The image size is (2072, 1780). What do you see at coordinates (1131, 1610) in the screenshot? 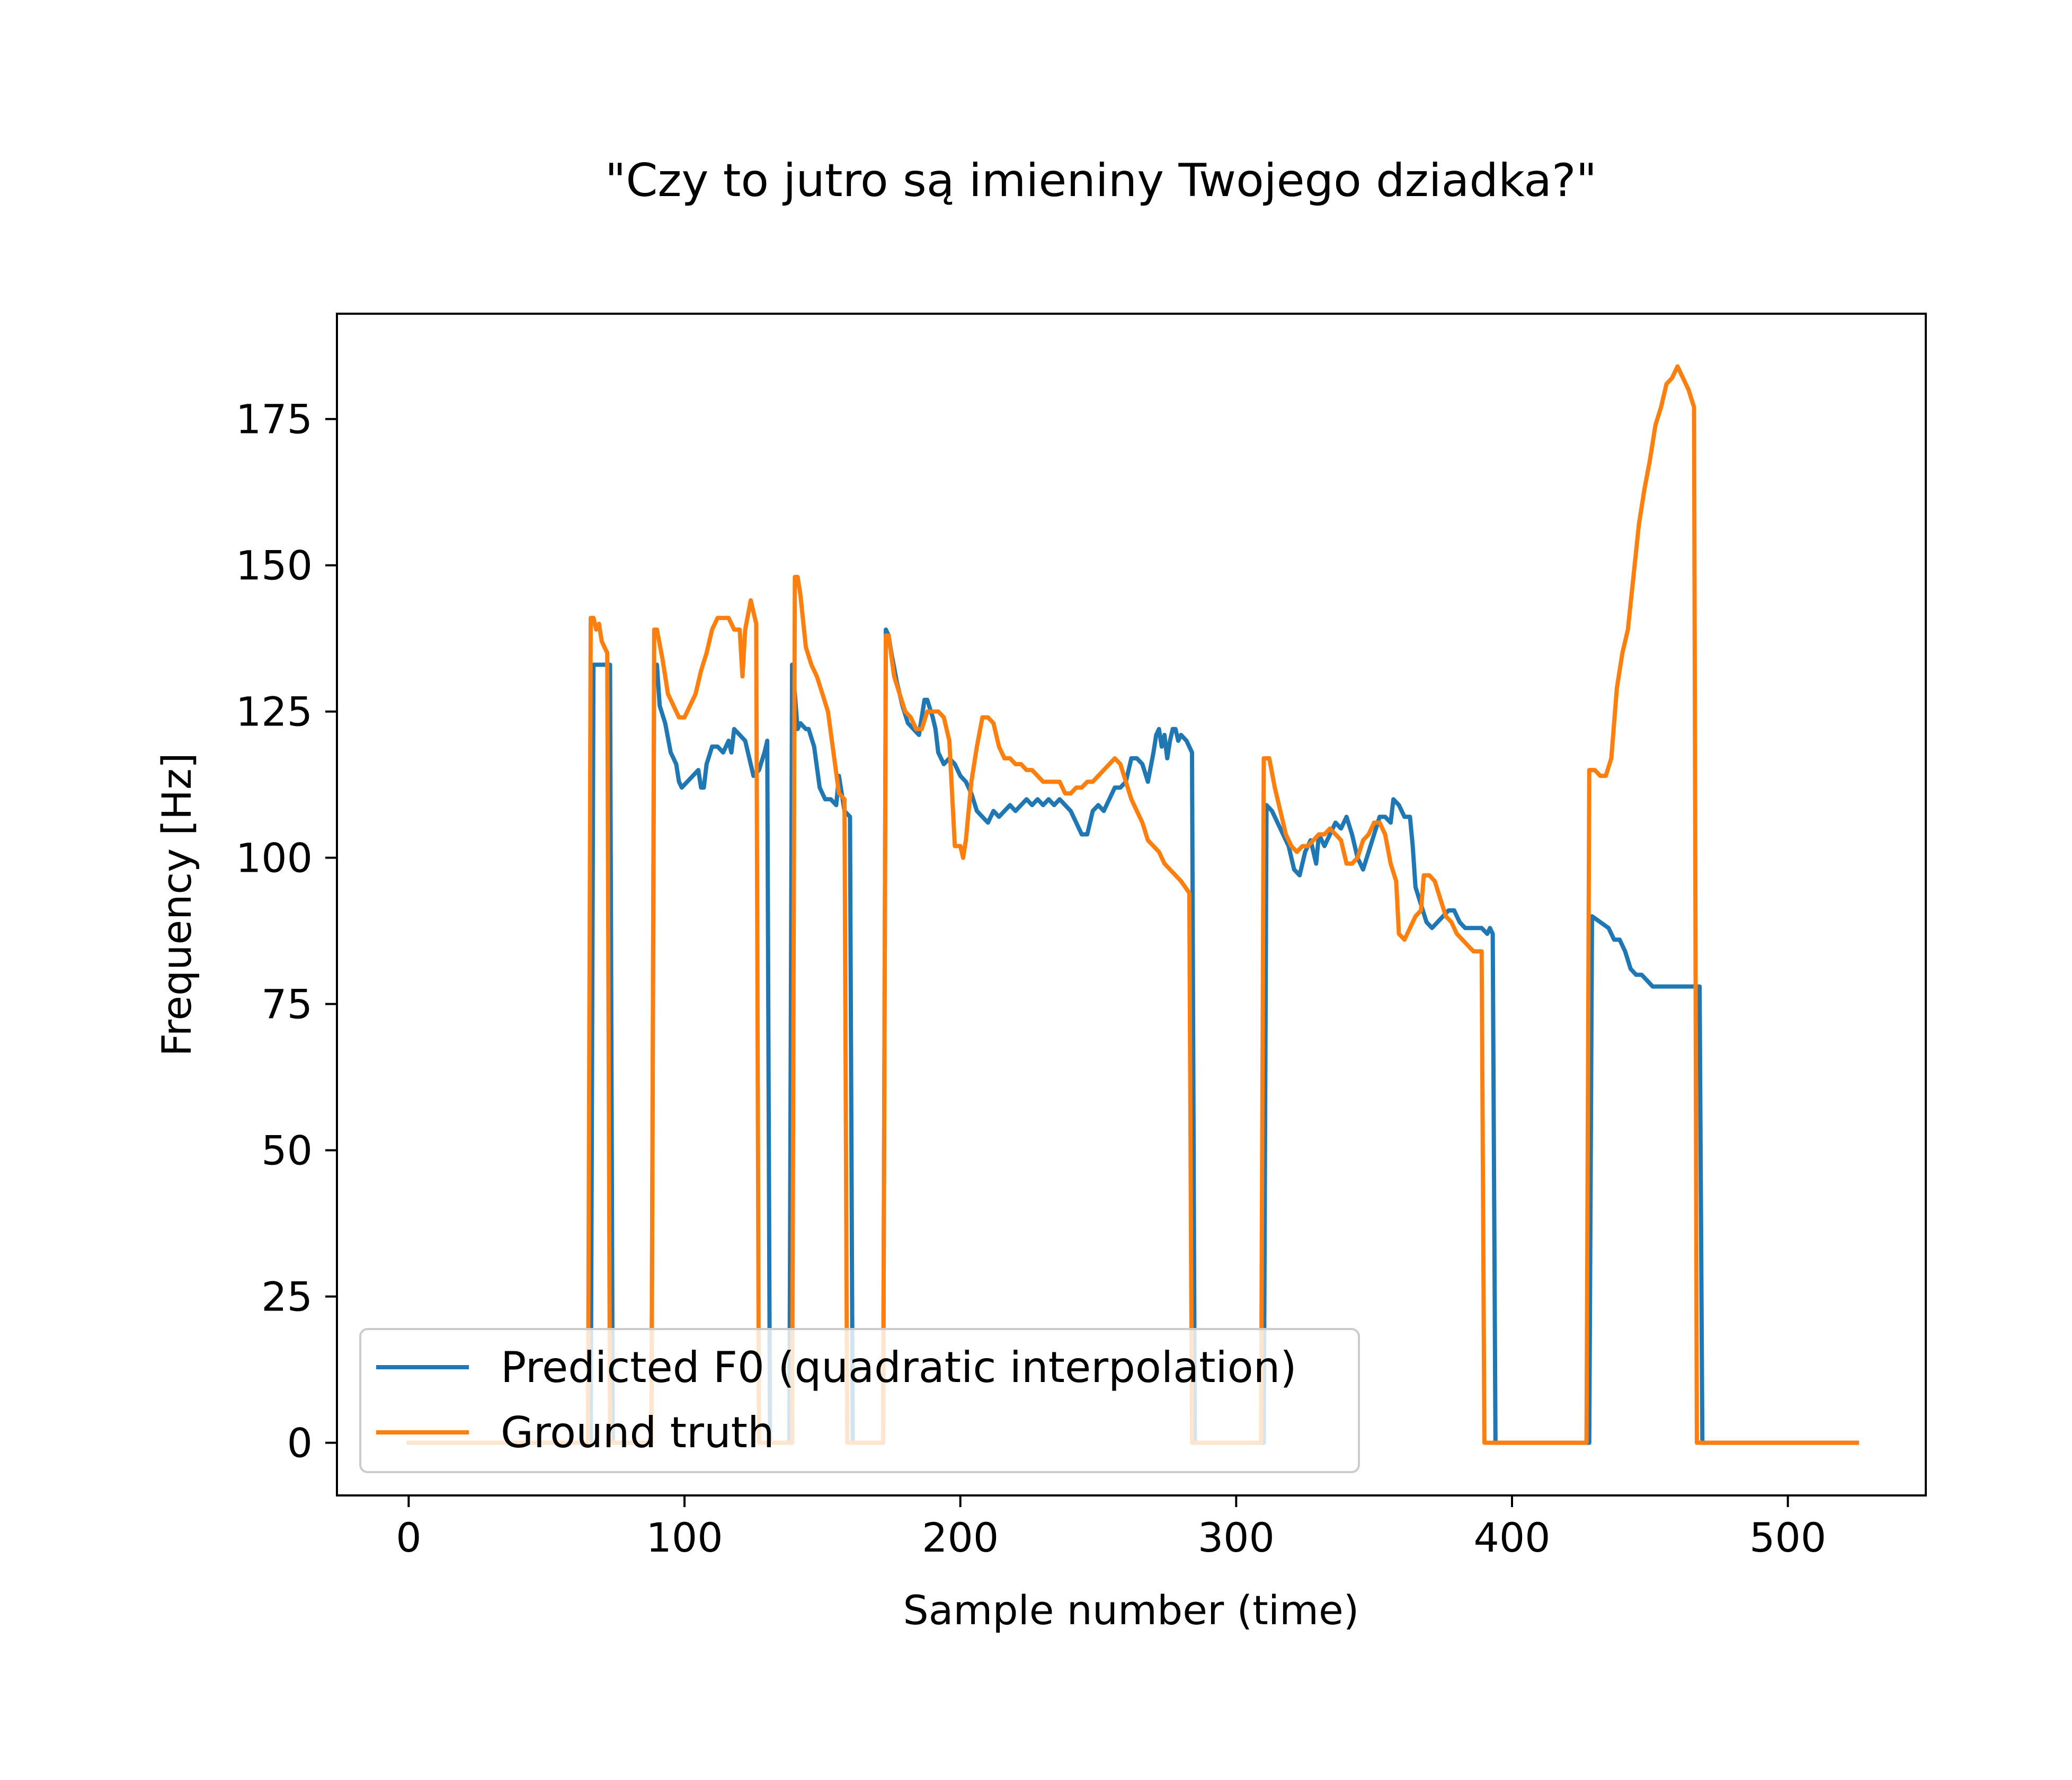
I see `x-axis-label: Sample number (time)` at bounding box center [1131, 1610].